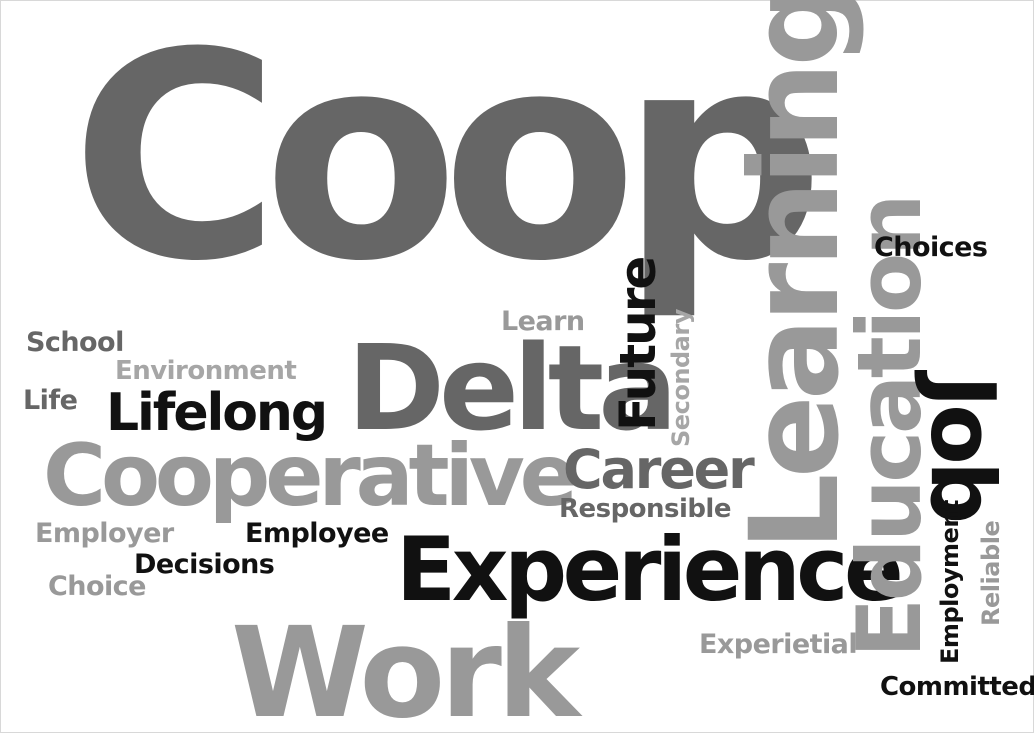 This screenshot has height=746, width=1034. What do you see at coordinates (638, 344) in the screenshot?
I see `word-future: Future` at bounding box center [638, 344].